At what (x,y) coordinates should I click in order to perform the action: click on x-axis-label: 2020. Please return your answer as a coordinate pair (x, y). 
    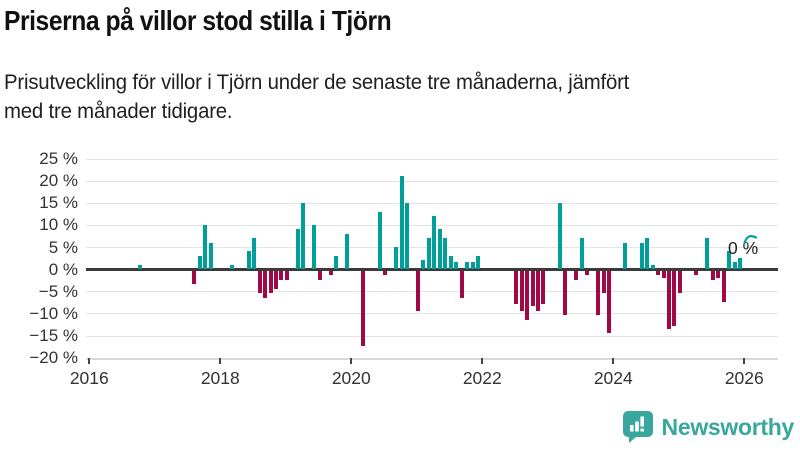
    Looking at the image, I should click on (351, 378).